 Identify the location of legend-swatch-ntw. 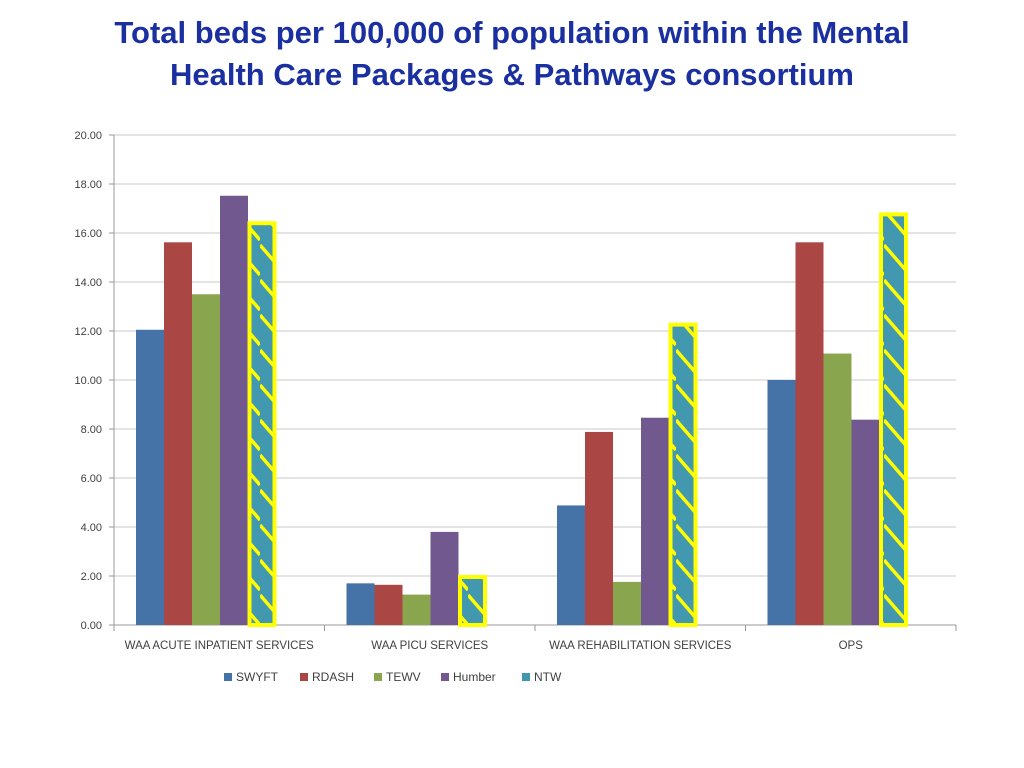
(526, 677).